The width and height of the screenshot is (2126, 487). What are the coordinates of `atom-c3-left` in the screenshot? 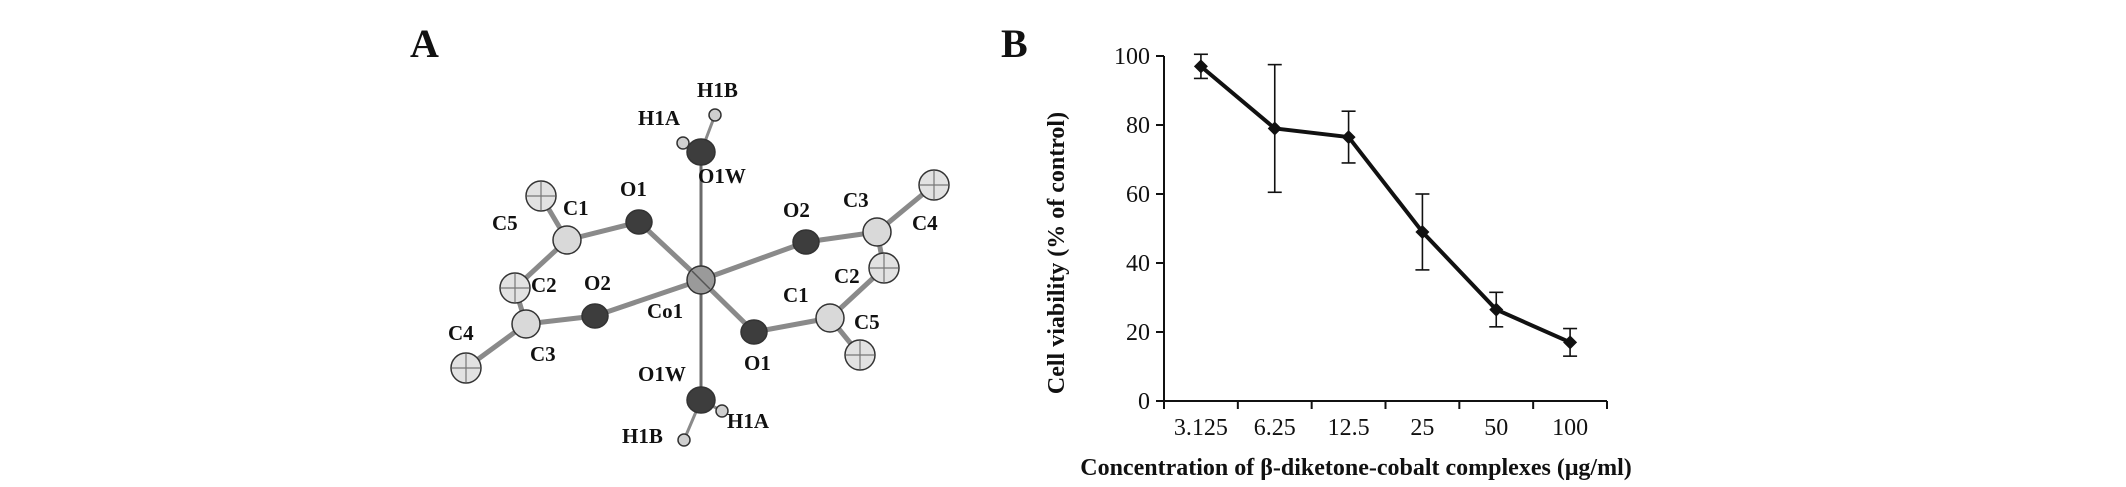 It's located at (526, 324).